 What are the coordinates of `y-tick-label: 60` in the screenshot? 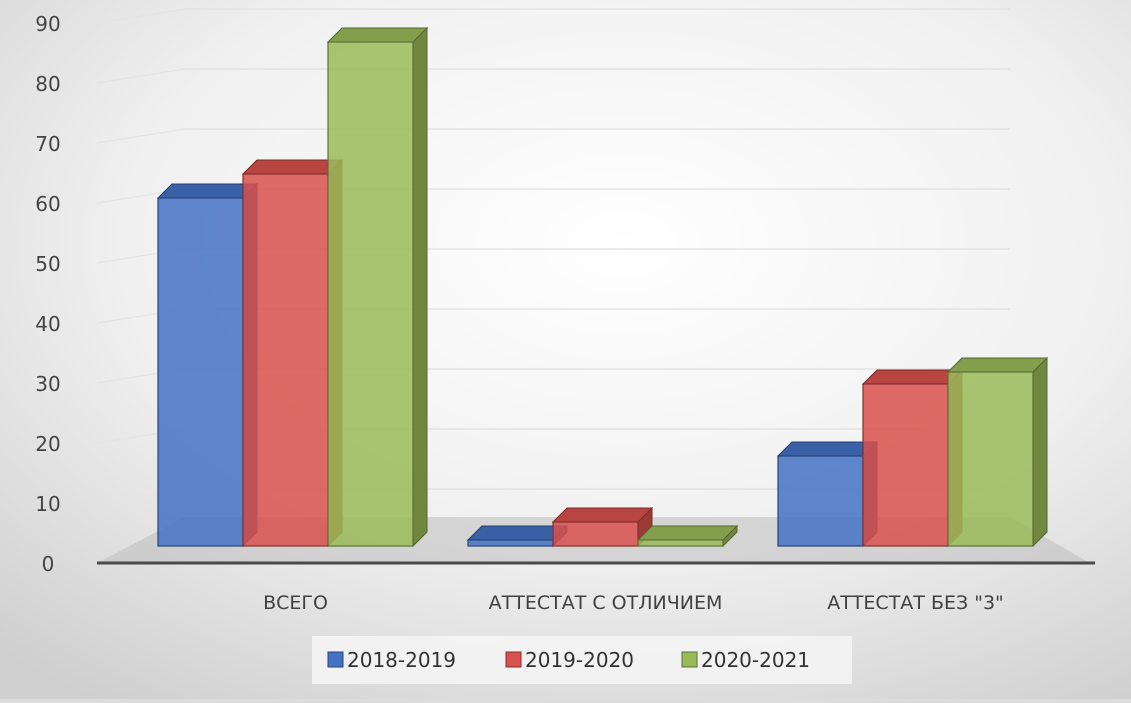 It's located at (47, 204).